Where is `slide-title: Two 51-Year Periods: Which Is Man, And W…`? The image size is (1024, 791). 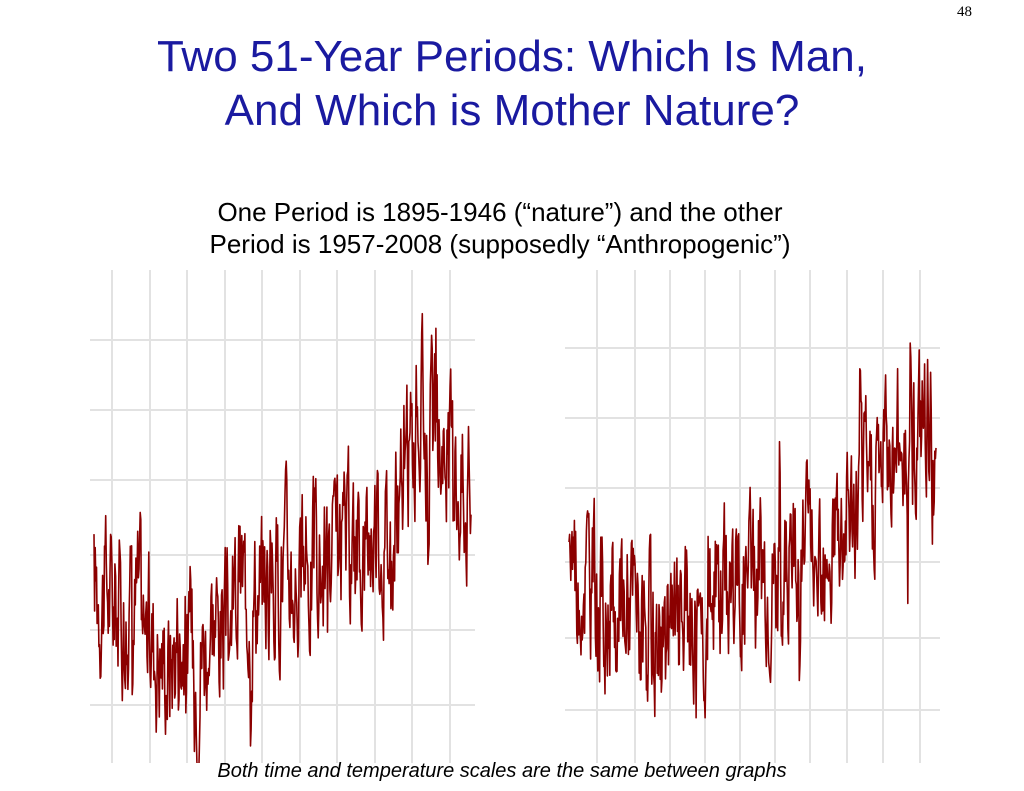 slide-title: Two 51-Year Periods: Which Is Man, And W… is located at coordinates (512, 84).